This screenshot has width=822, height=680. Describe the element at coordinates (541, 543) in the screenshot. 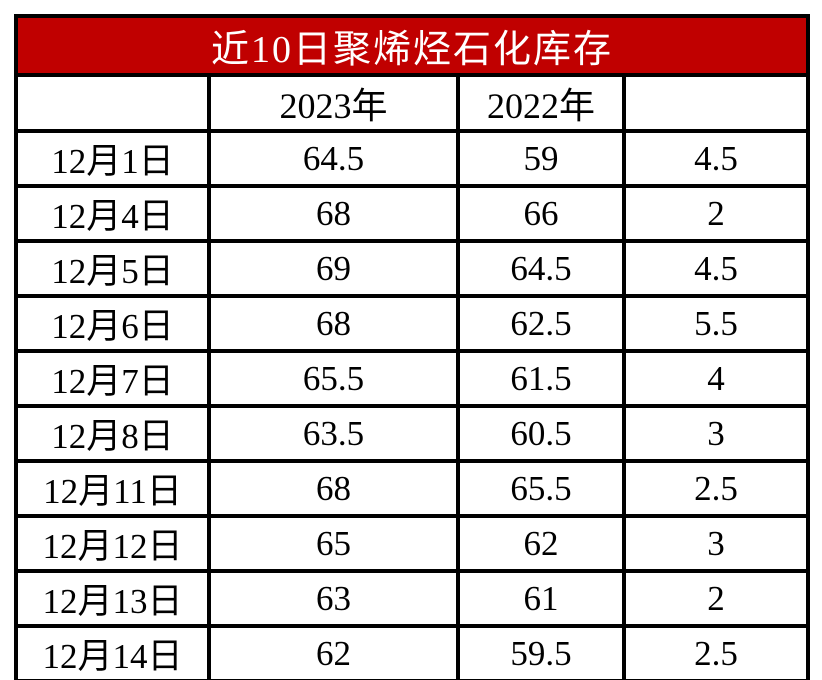

I see `value-2022-cell: 62` at that location.